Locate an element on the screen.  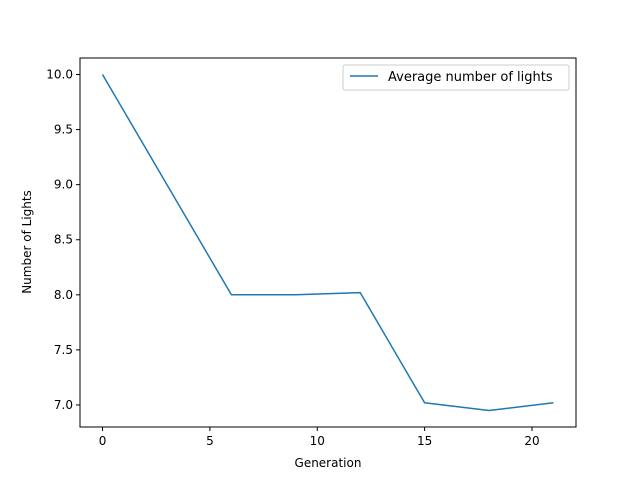
x-axis-label: Generation is located at coordinates (328, 463).